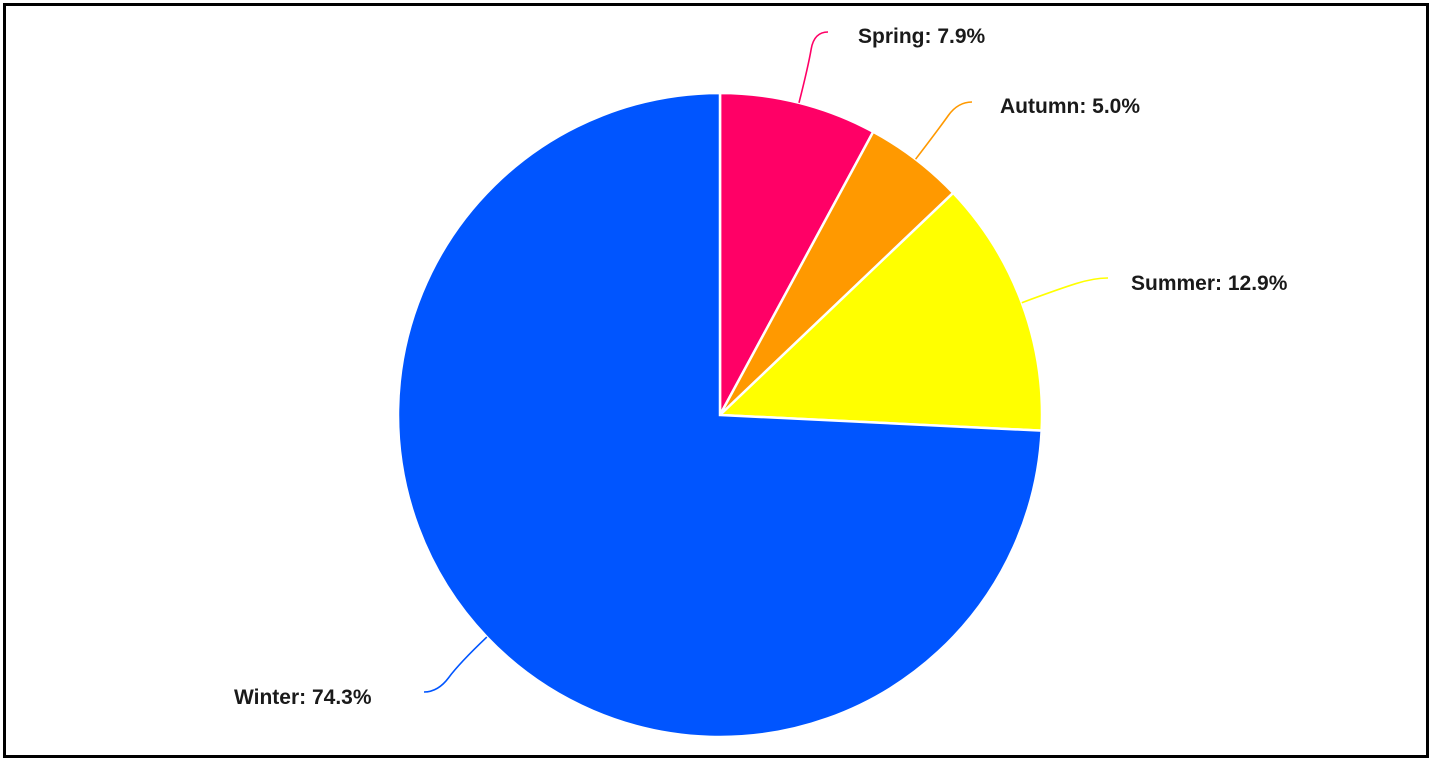 The image size is (1438, 765). I want to click on leader-line-autumn, so click(943, 130).